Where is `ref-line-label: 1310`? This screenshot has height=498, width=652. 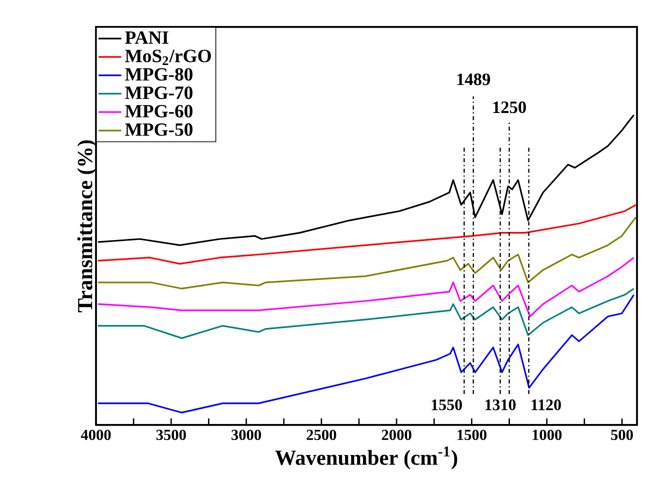 ref-line-label: 1310 is located at coordinates (501, 404).